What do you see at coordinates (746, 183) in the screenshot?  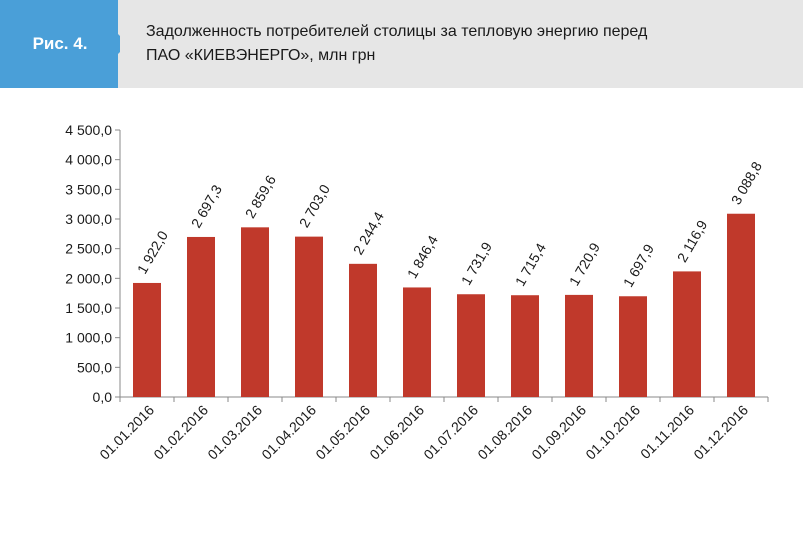 I see `bar-value-label: 3 088,8` at bounding box center [746, 183].